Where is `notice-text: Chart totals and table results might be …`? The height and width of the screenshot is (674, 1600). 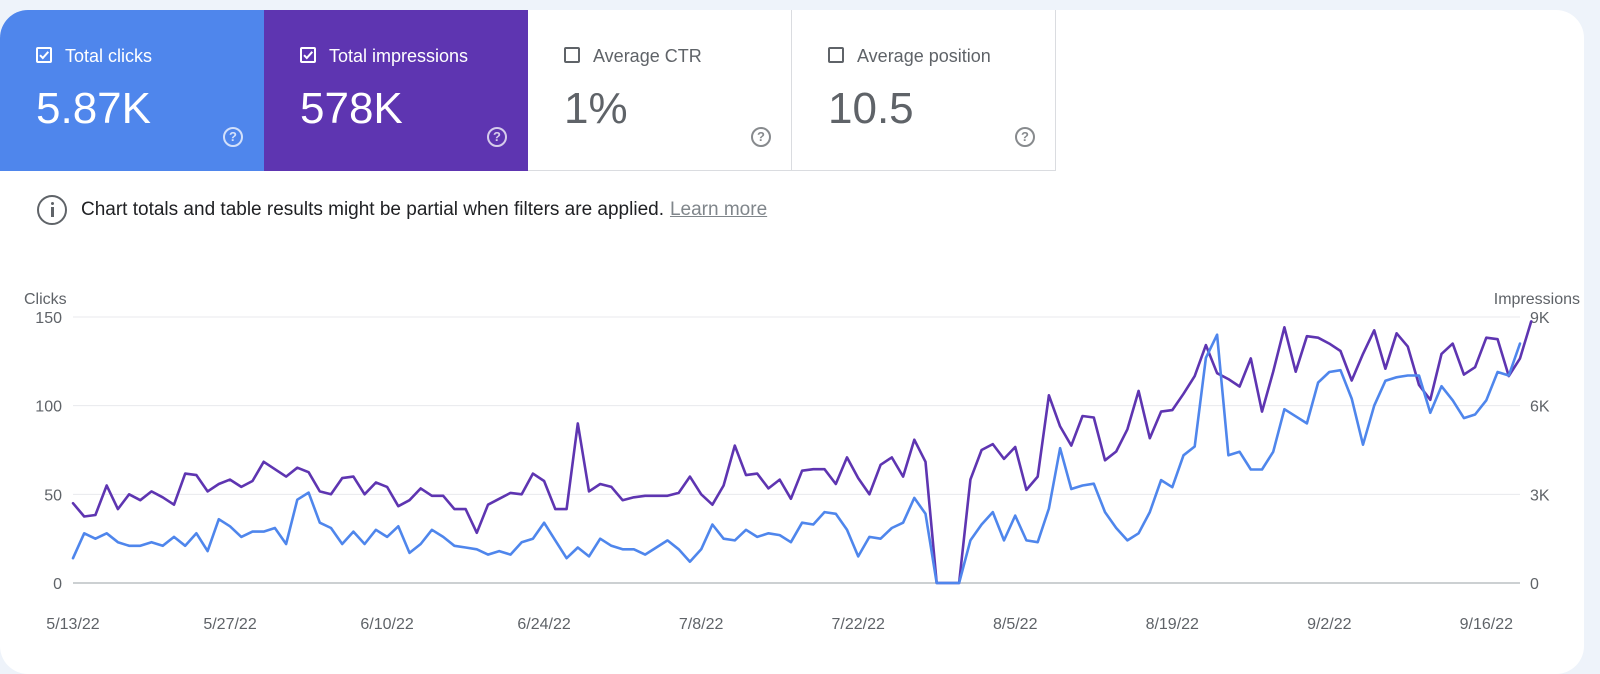 notice-text: Chart totals and table results might be … is located at coordinates (372, 209).